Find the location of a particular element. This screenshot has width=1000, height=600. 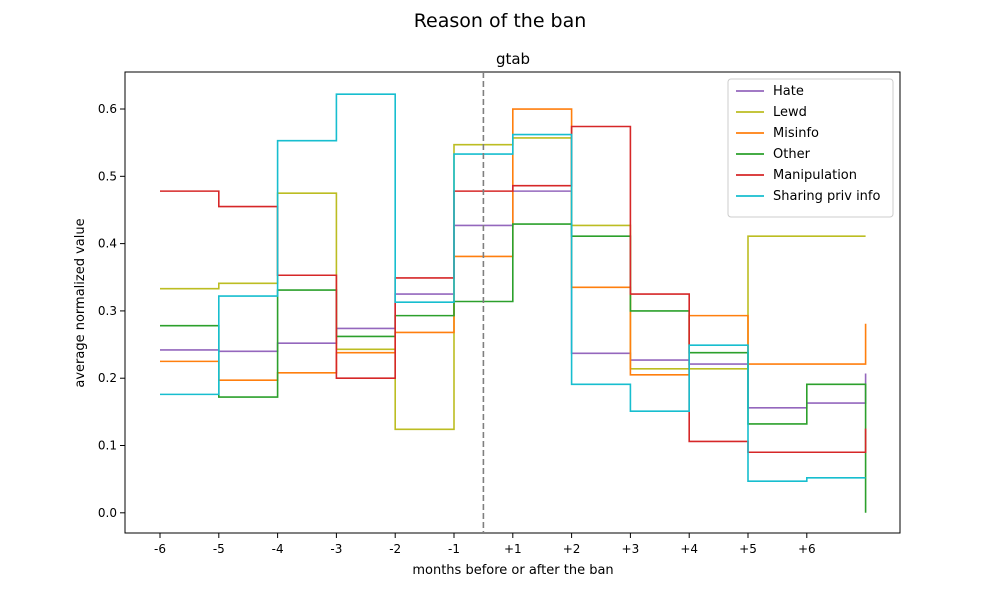

y-tick-label: 0.3 is located at coordinates (107, 311).